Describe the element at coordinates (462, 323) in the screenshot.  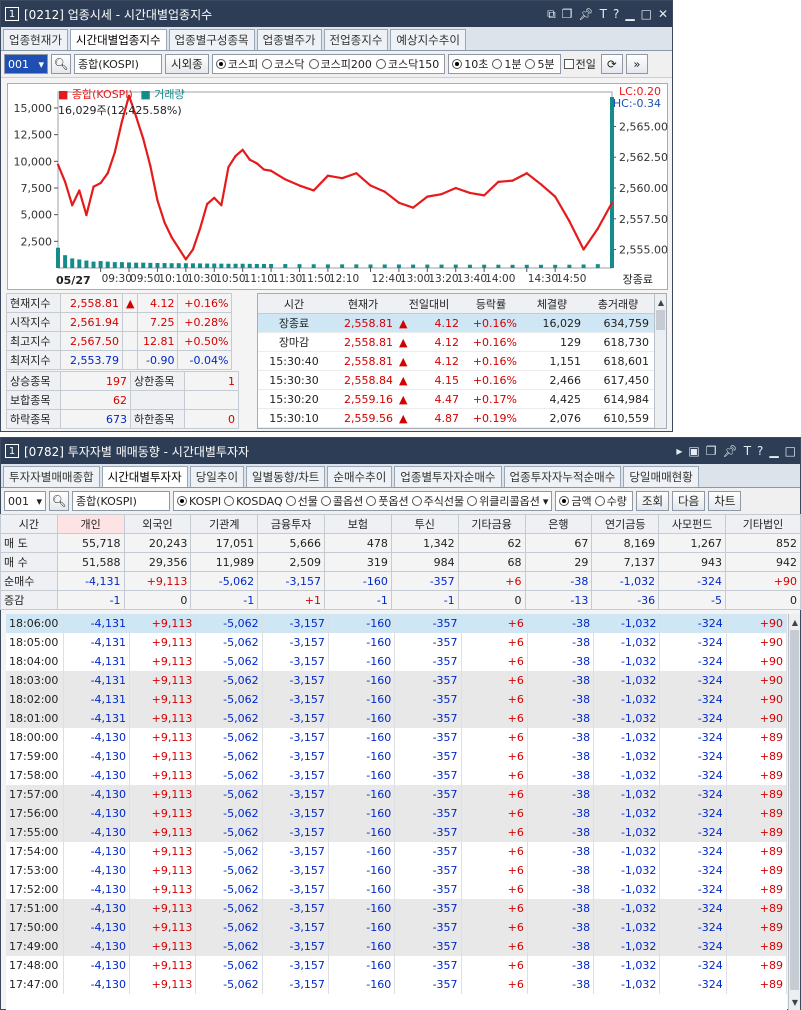
I see `tick-row: 장종료 2,558.81 ▲ 4.12 +0.16% 16,029 634,759` at that location.